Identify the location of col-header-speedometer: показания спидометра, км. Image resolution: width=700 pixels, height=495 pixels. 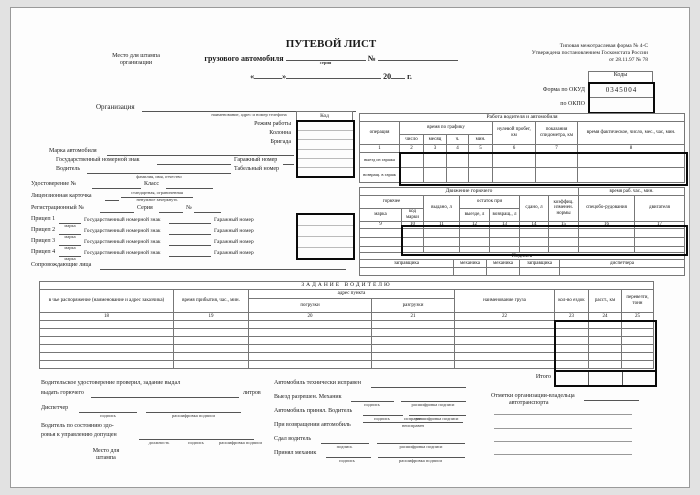
(556, 133).